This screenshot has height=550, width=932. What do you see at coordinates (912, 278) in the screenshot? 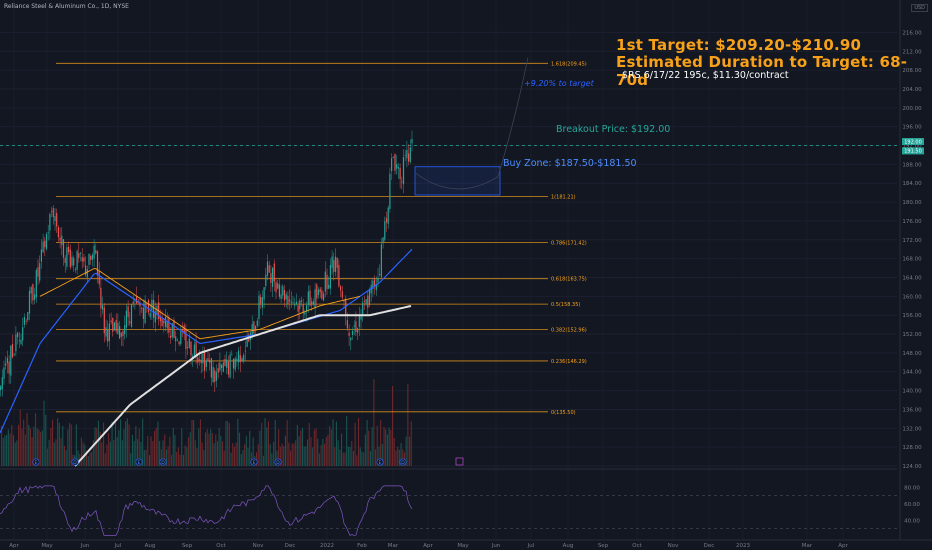
I see `price-tick: 164.00` at bounding box center [912, 278].